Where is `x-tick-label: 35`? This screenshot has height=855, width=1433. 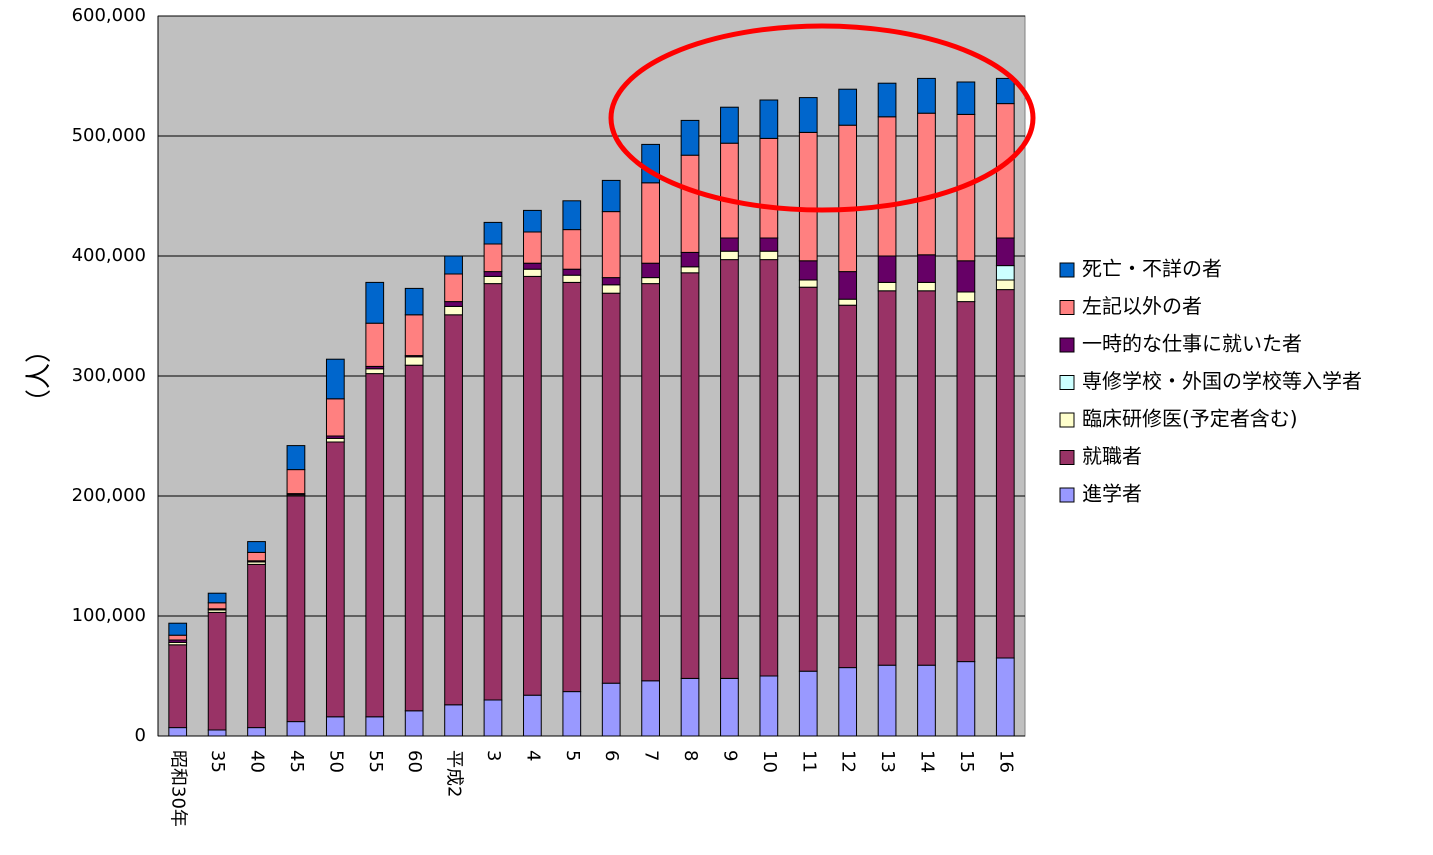
x-tick-label: 35 is located at coordinates (217, 761).